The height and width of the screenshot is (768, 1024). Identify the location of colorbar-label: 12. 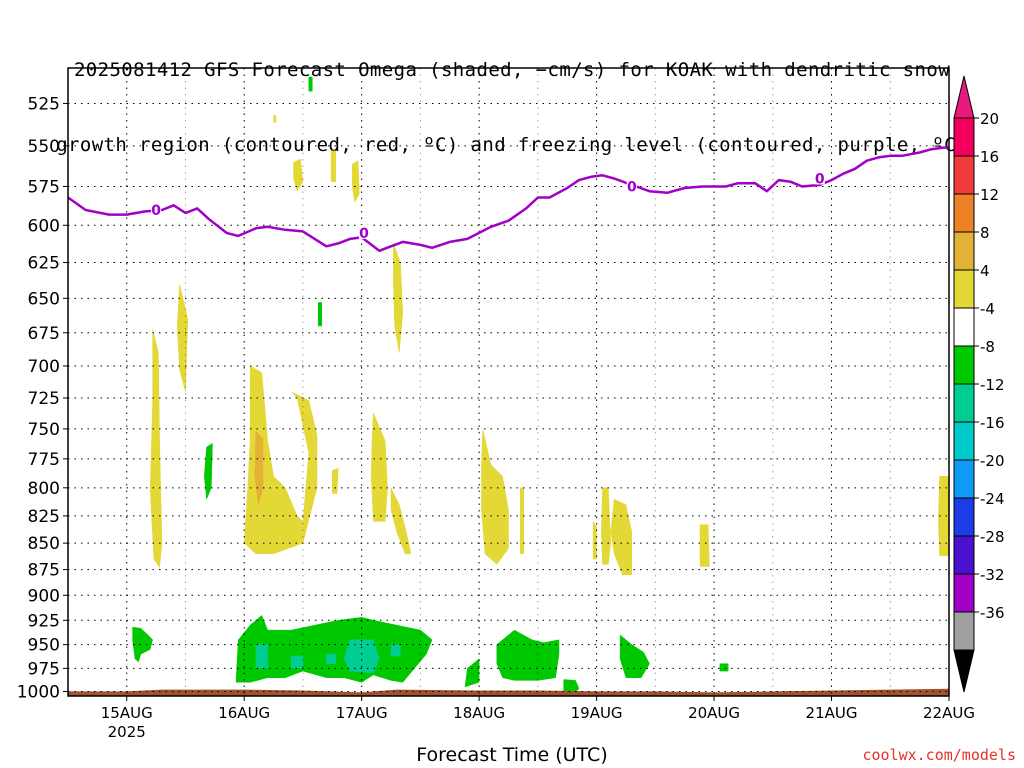
(989, 195).